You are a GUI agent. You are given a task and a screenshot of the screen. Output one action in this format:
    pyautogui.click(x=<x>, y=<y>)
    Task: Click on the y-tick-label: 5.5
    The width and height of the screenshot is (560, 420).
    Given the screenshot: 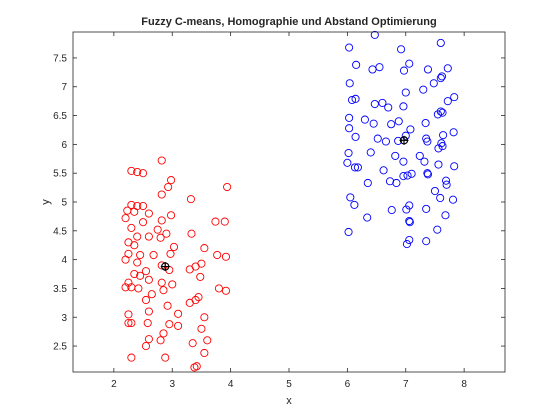 What is the action you would take?
    pyautogui.click(x=60, y=174)
    